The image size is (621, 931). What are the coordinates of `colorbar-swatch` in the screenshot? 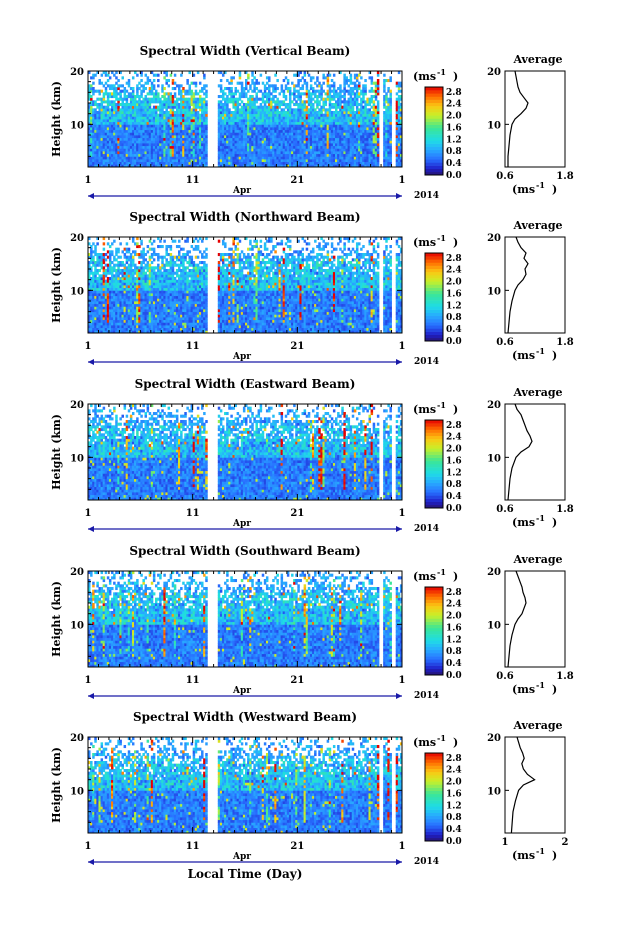 It's located at (434, 142).